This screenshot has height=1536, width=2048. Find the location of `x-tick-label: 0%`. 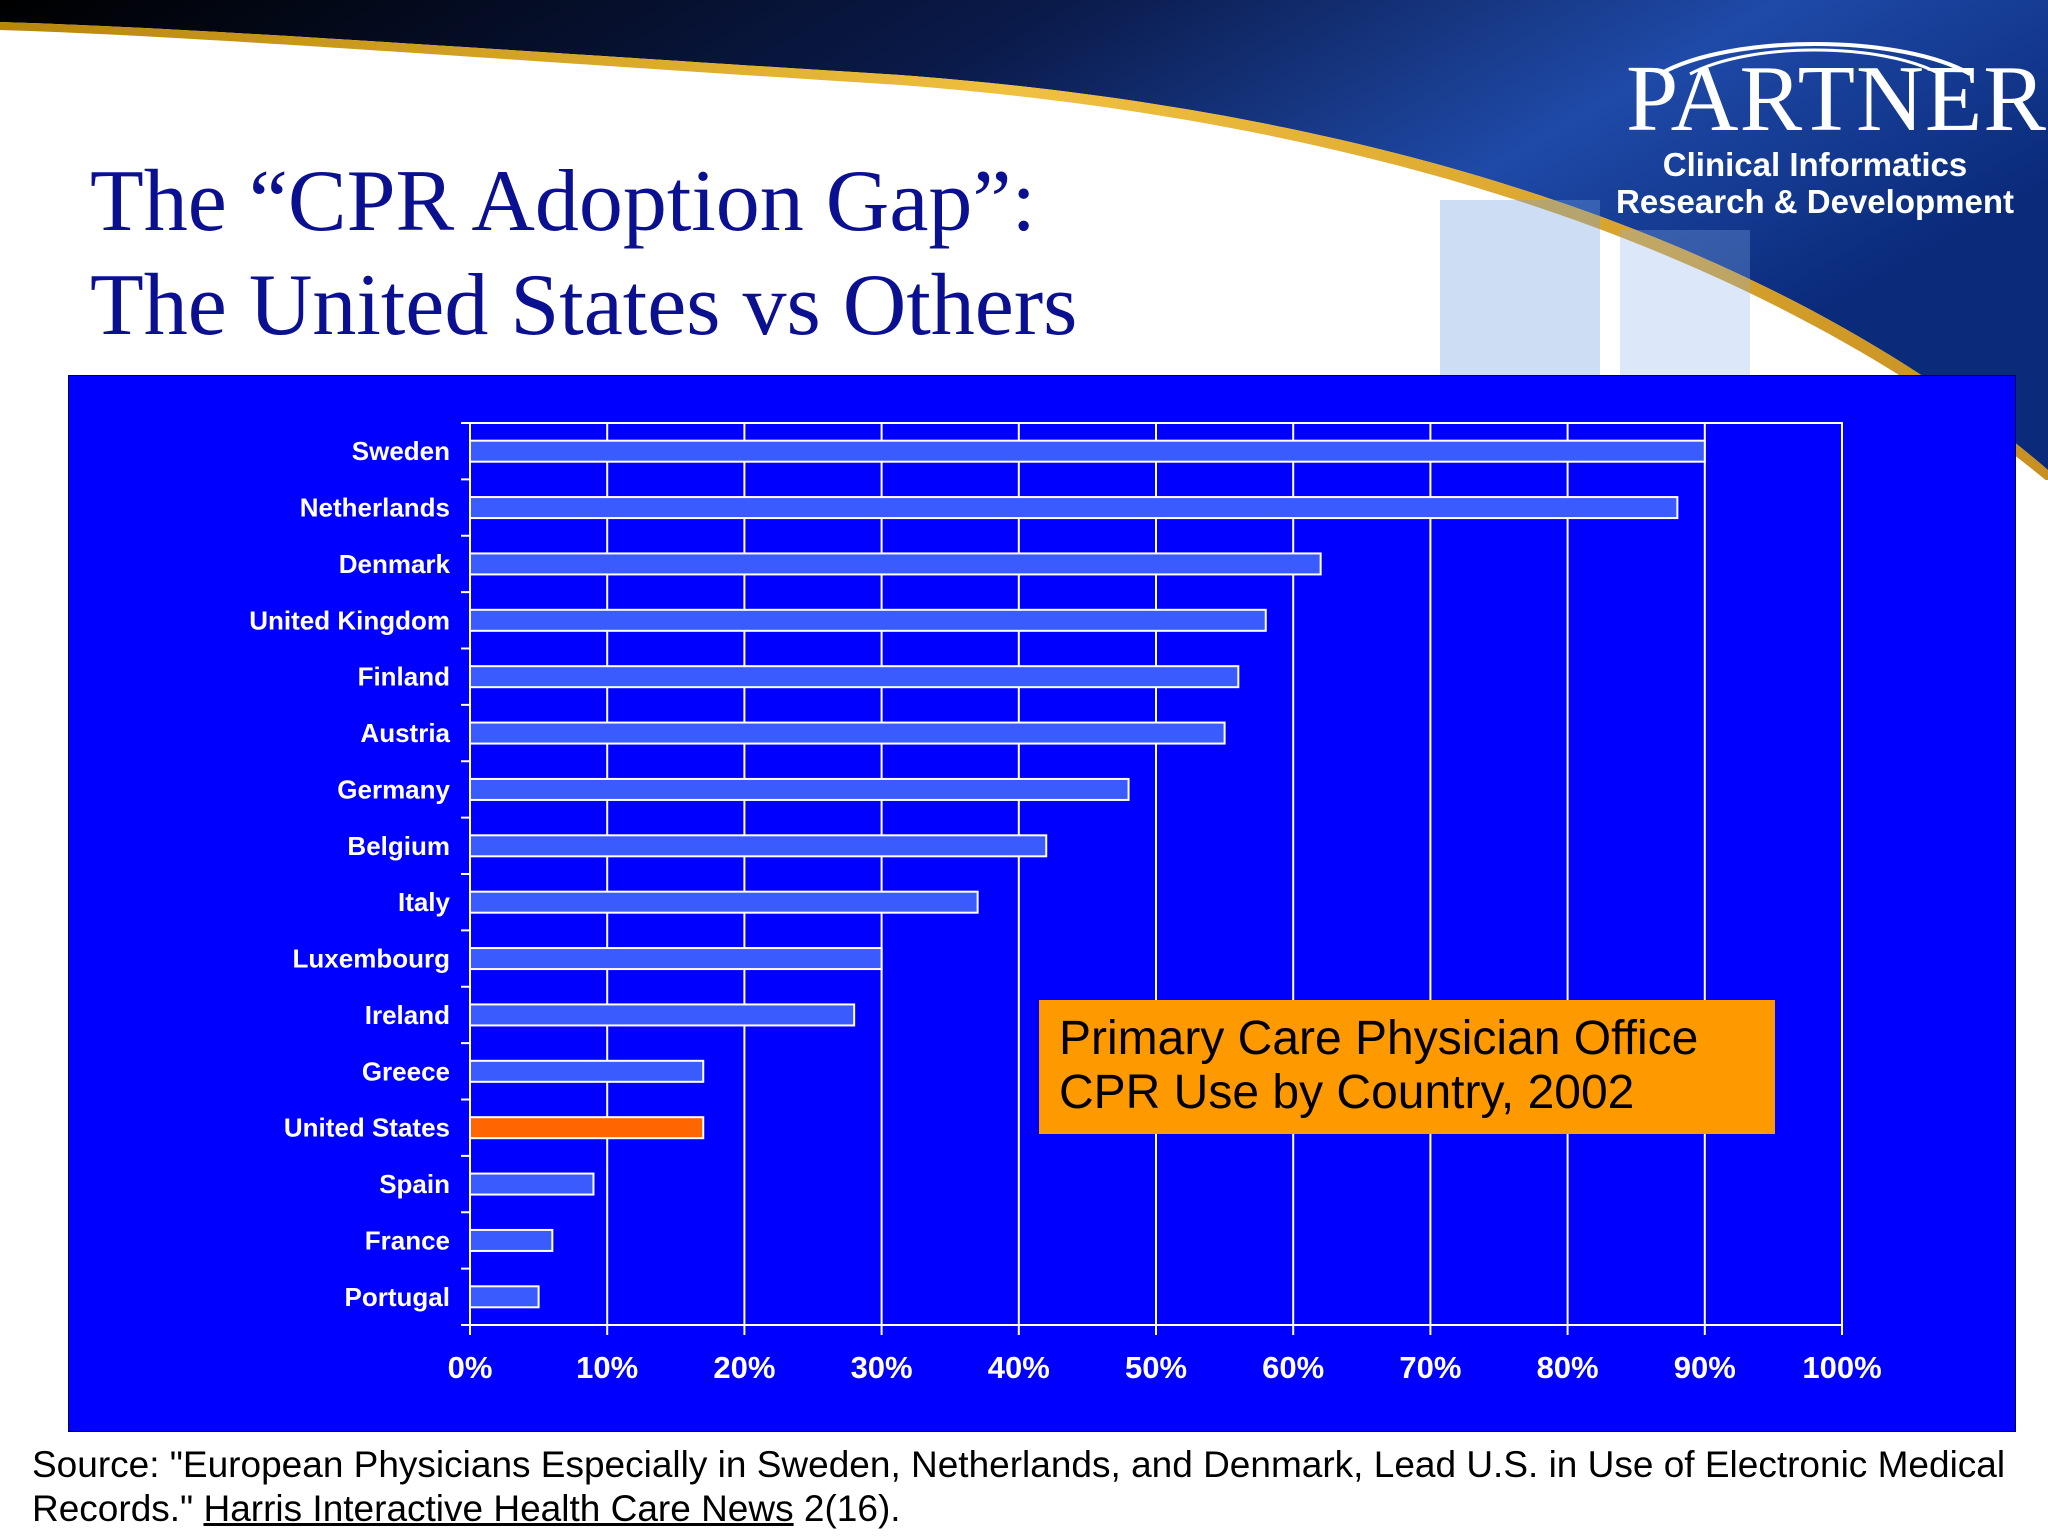

x-tick-label: 0% is located at coordinates (470, 1367).